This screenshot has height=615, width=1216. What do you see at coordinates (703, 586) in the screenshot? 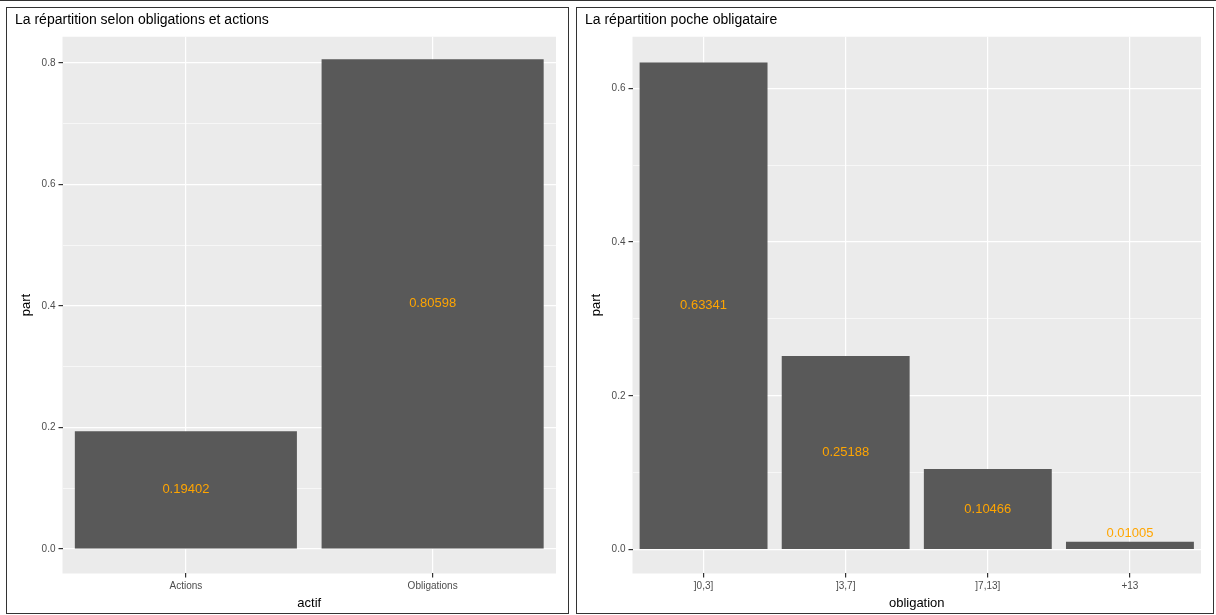
I see `x-tick-label: ]0,3]` at bounding box center [703, 586].